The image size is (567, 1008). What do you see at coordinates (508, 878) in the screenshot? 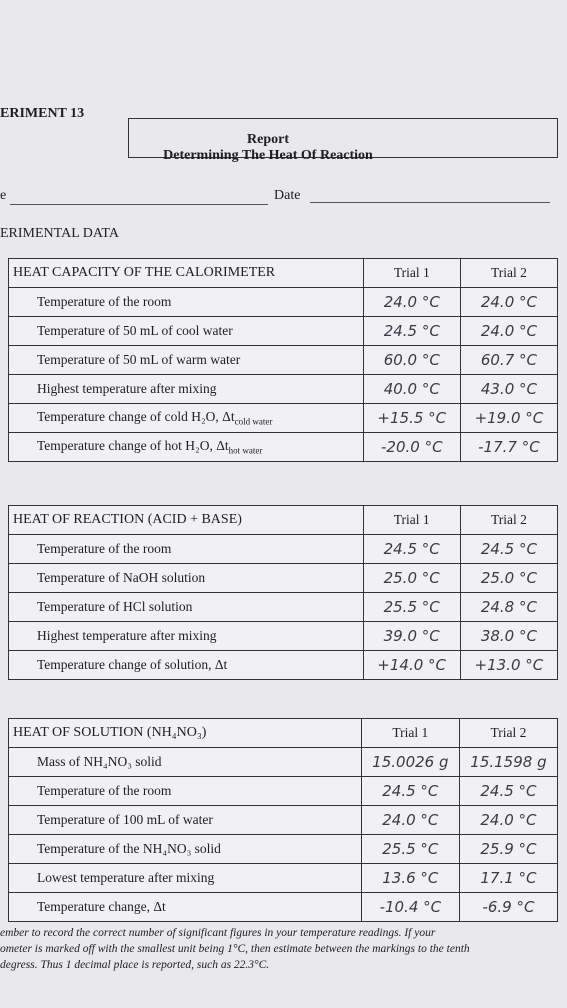
I see `trial-value: 17.1 °C` at bounding box center [508, 878].